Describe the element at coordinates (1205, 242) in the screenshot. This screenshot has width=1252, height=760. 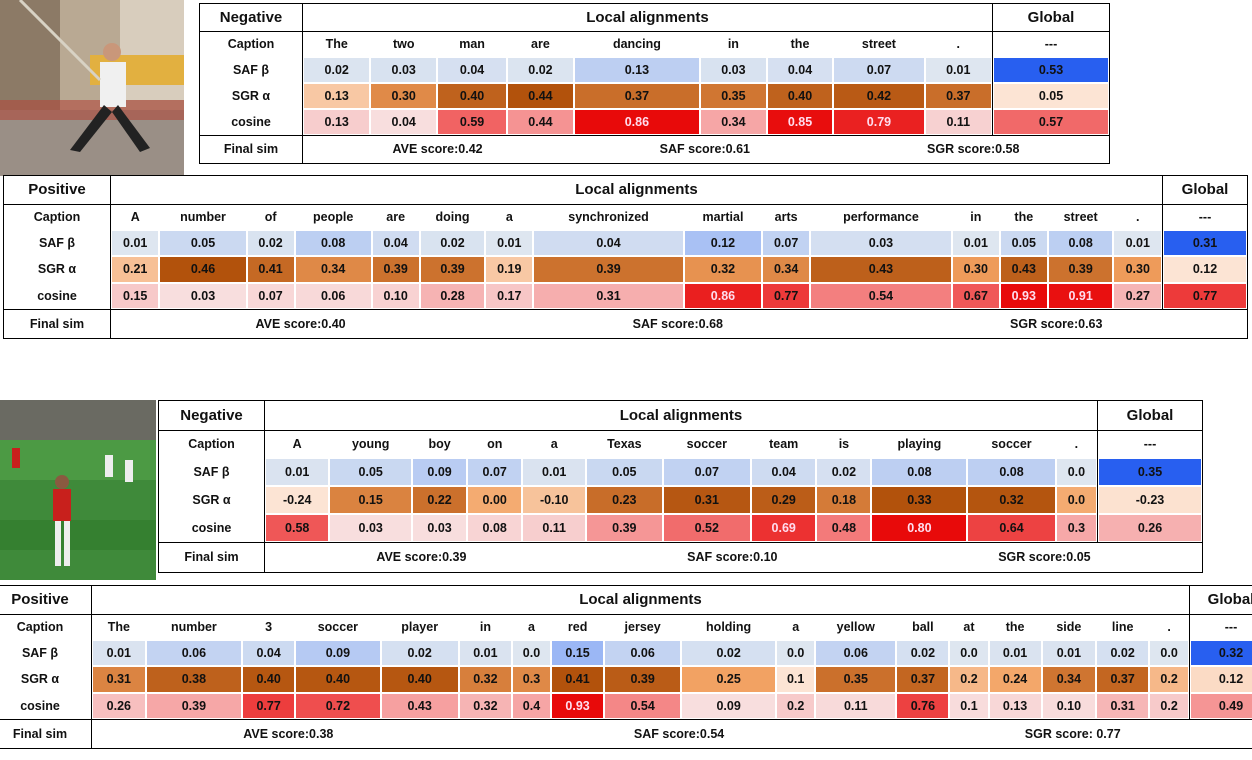
I see `score-cell: 0.31` at that location.